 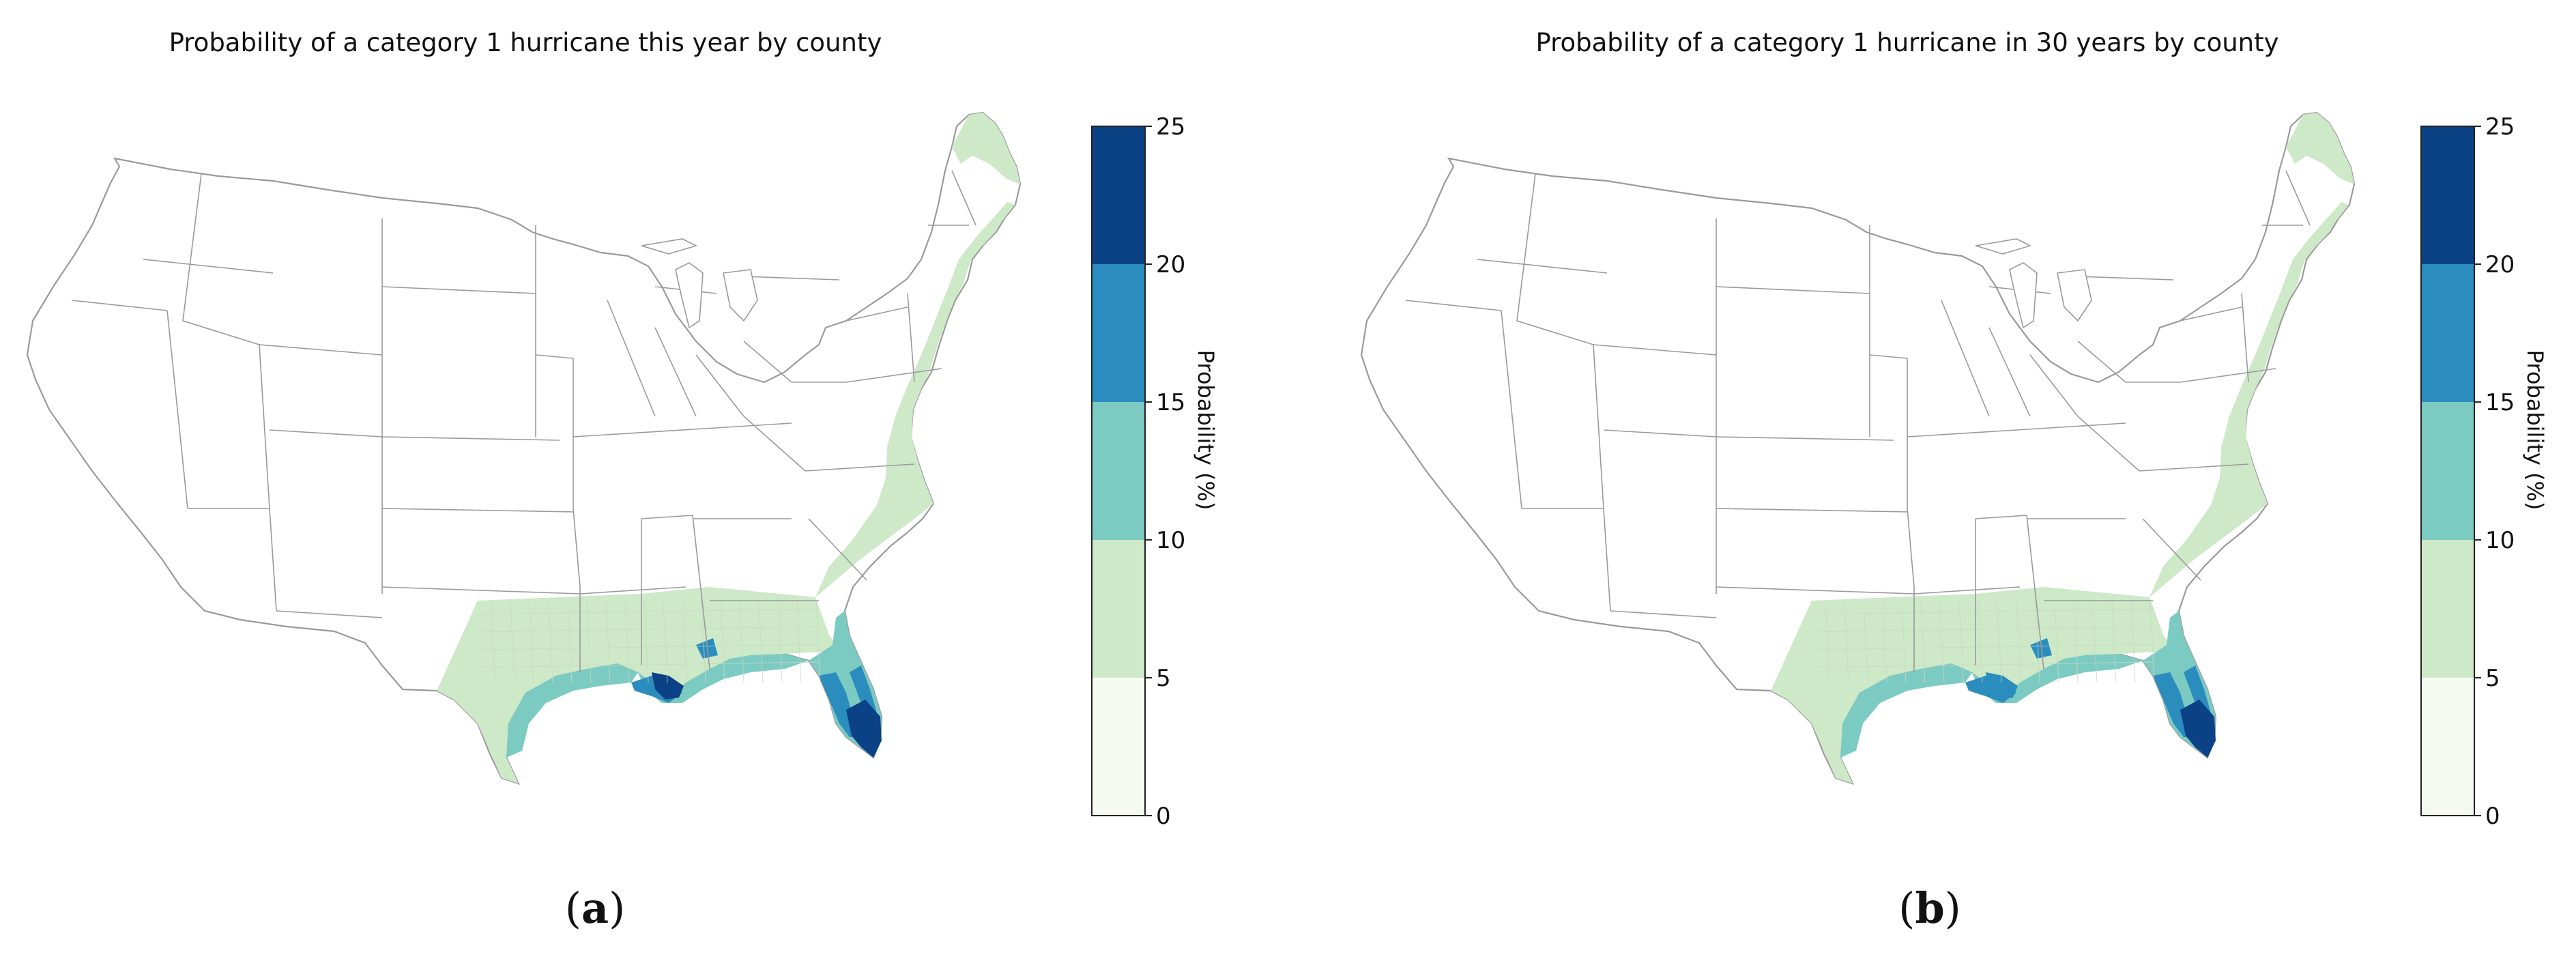 I want to click on colorbar-tick-label: 0, so click(x=2492, y=816).